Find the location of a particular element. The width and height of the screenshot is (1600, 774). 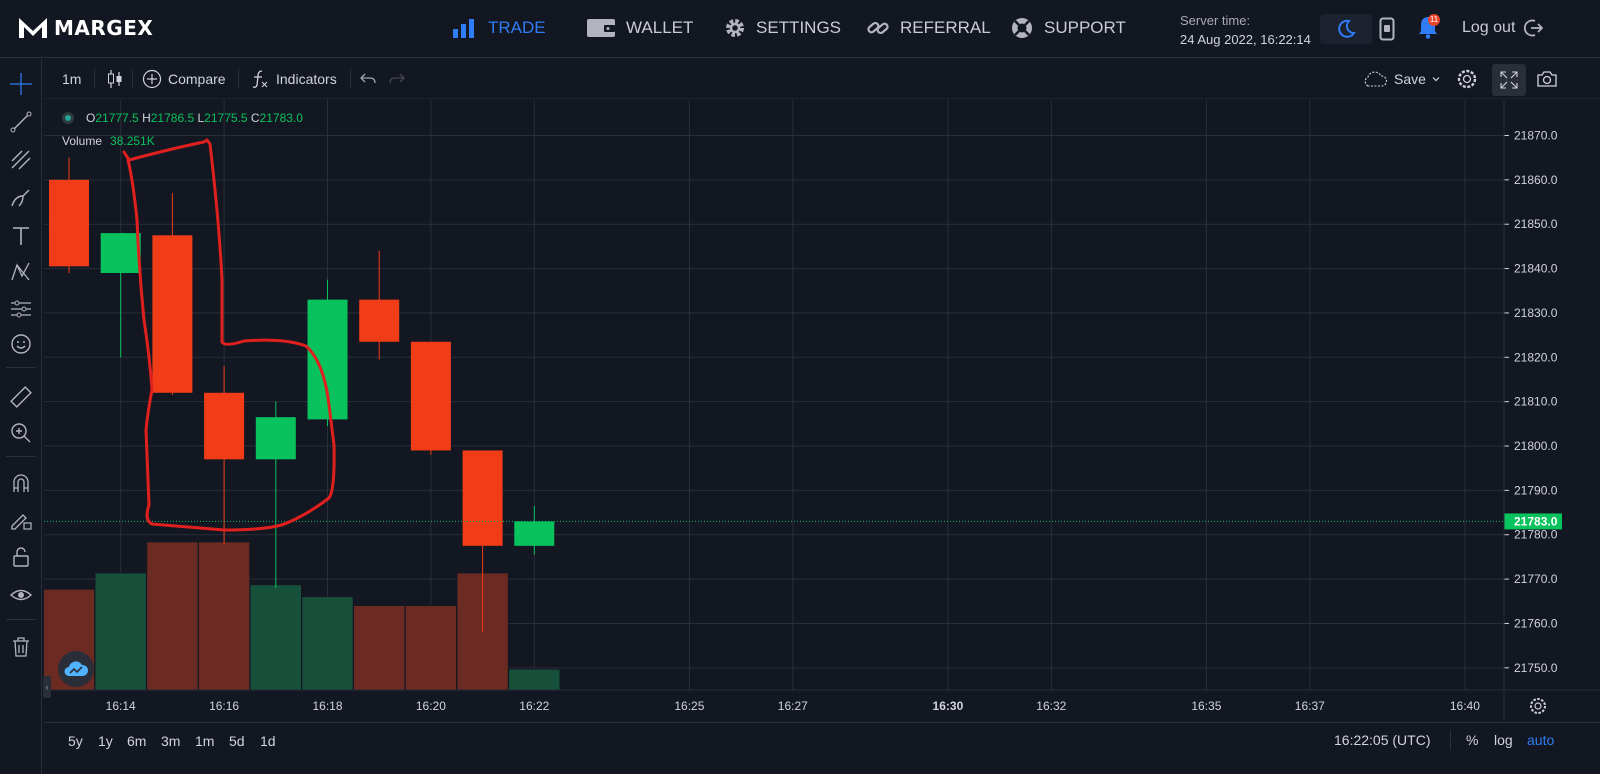

volume-legend: Volume 38.251K is located at coordinates (108, 141).